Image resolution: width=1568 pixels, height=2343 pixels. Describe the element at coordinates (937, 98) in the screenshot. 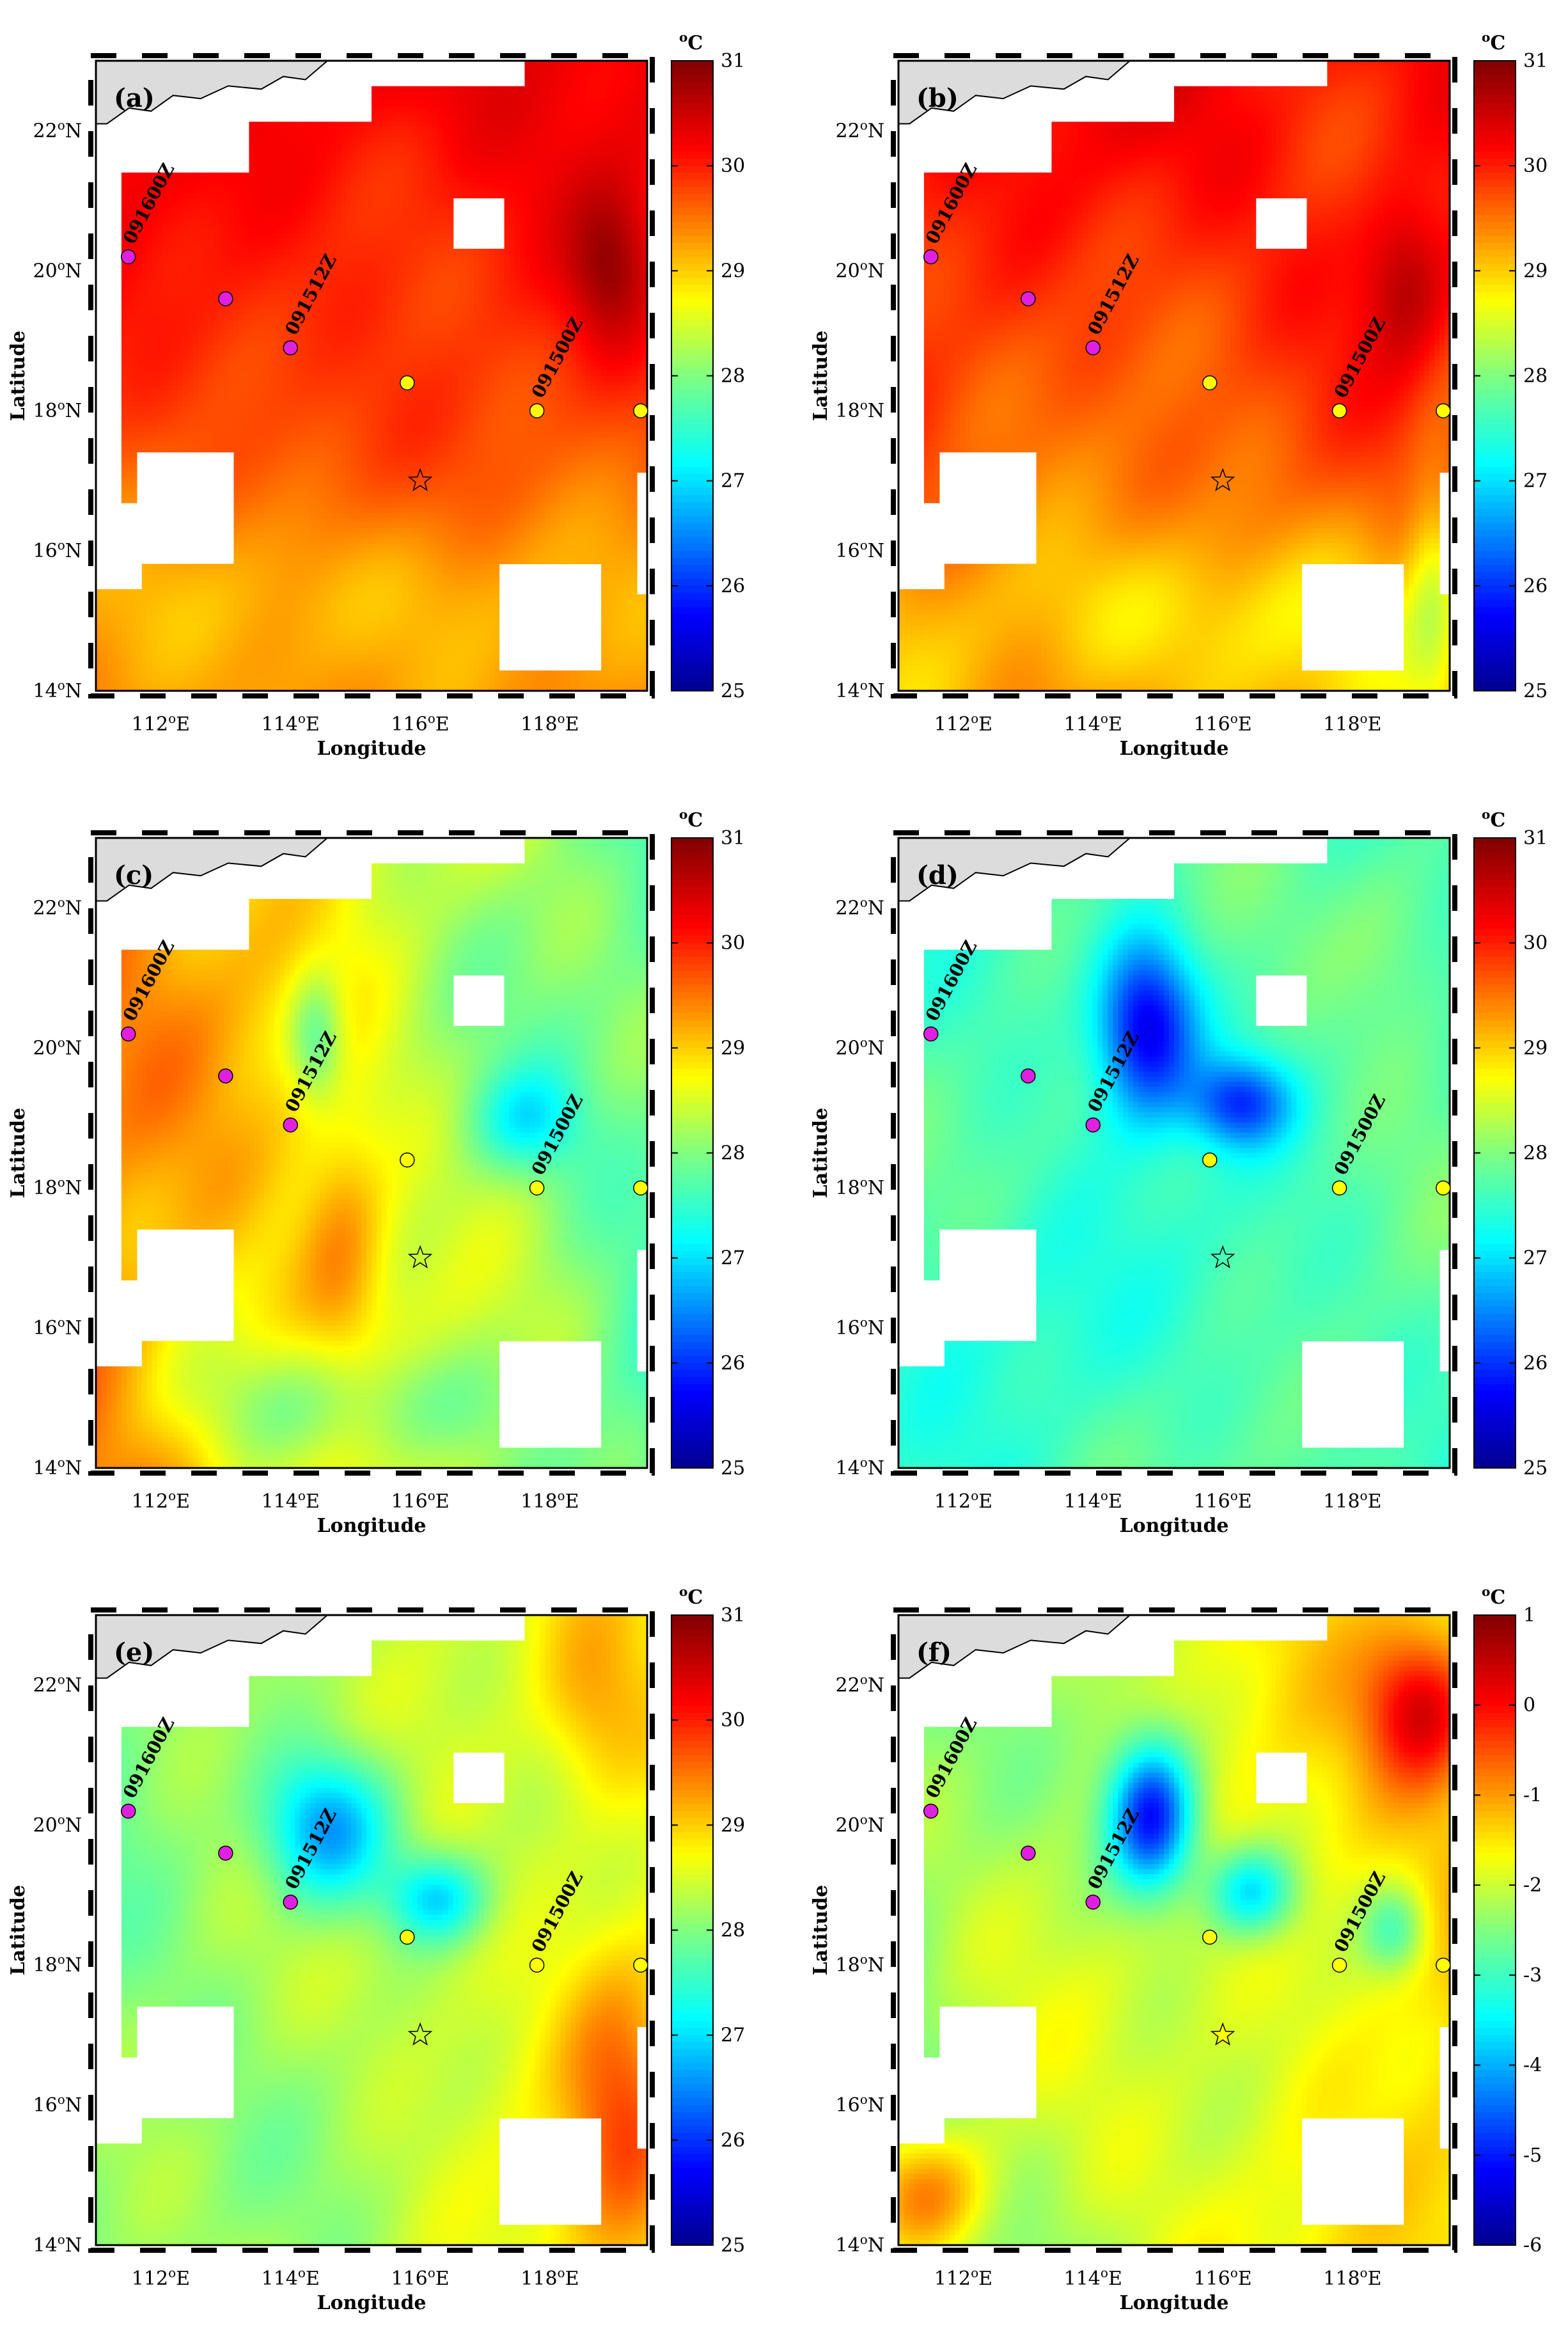

I see `panel-label: (b)` at that location.